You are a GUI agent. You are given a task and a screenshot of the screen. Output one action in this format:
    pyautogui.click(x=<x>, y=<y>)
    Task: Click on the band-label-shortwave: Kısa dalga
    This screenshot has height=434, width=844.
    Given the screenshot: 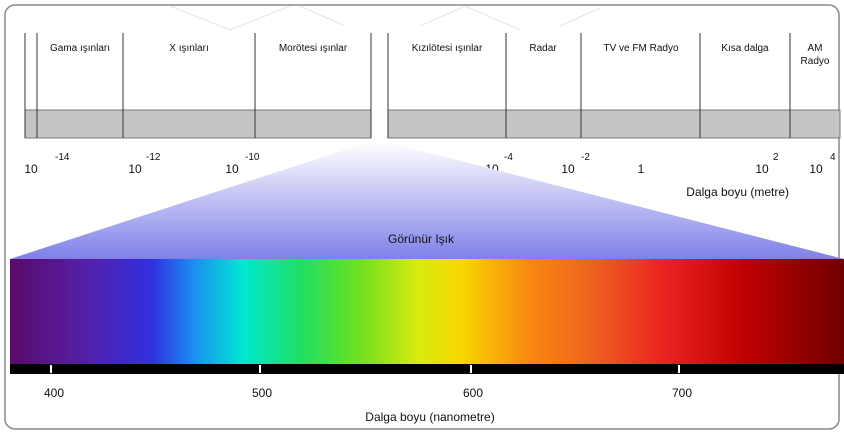 What is the action you would take?
    pyautogui.click(x=745, y=48)
    